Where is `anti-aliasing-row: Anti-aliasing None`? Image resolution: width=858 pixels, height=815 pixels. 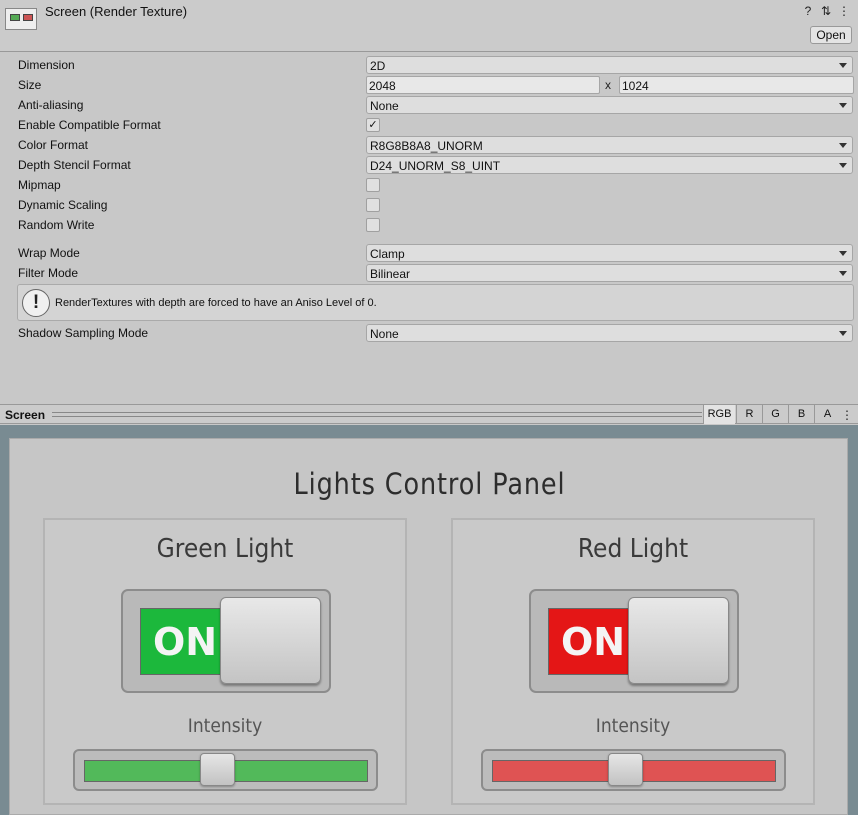 anti-aliasing-row: Anti-aliasing None is located at coordinates (429, 105).